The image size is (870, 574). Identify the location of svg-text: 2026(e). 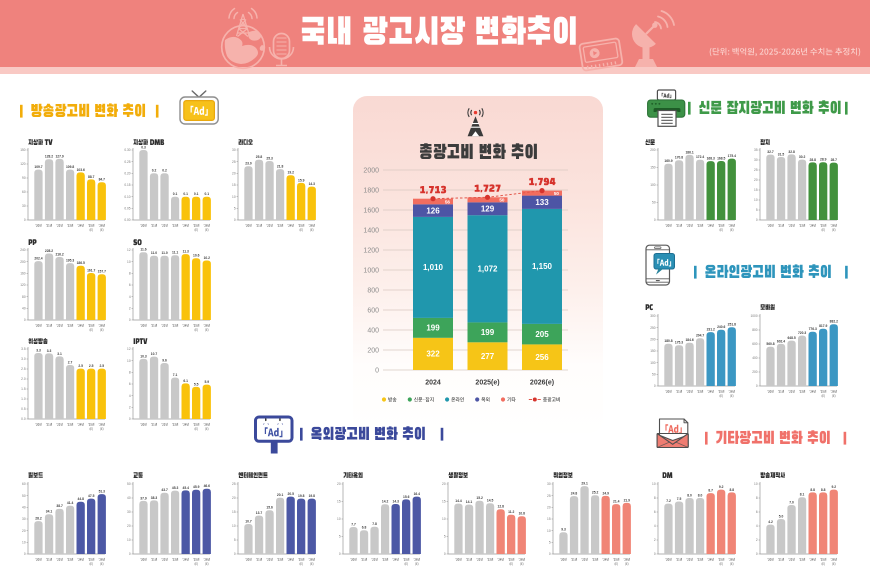
(542, 383).